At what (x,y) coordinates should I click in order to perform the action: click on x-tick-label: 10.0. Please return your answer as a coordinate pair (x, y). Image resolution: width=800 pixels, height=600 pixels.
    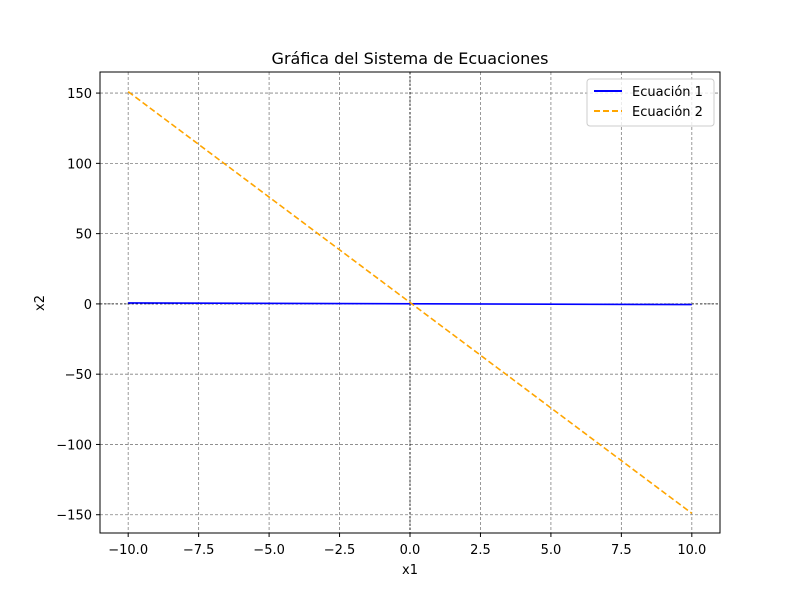
    Looking at the image, I should click on (691, 550).